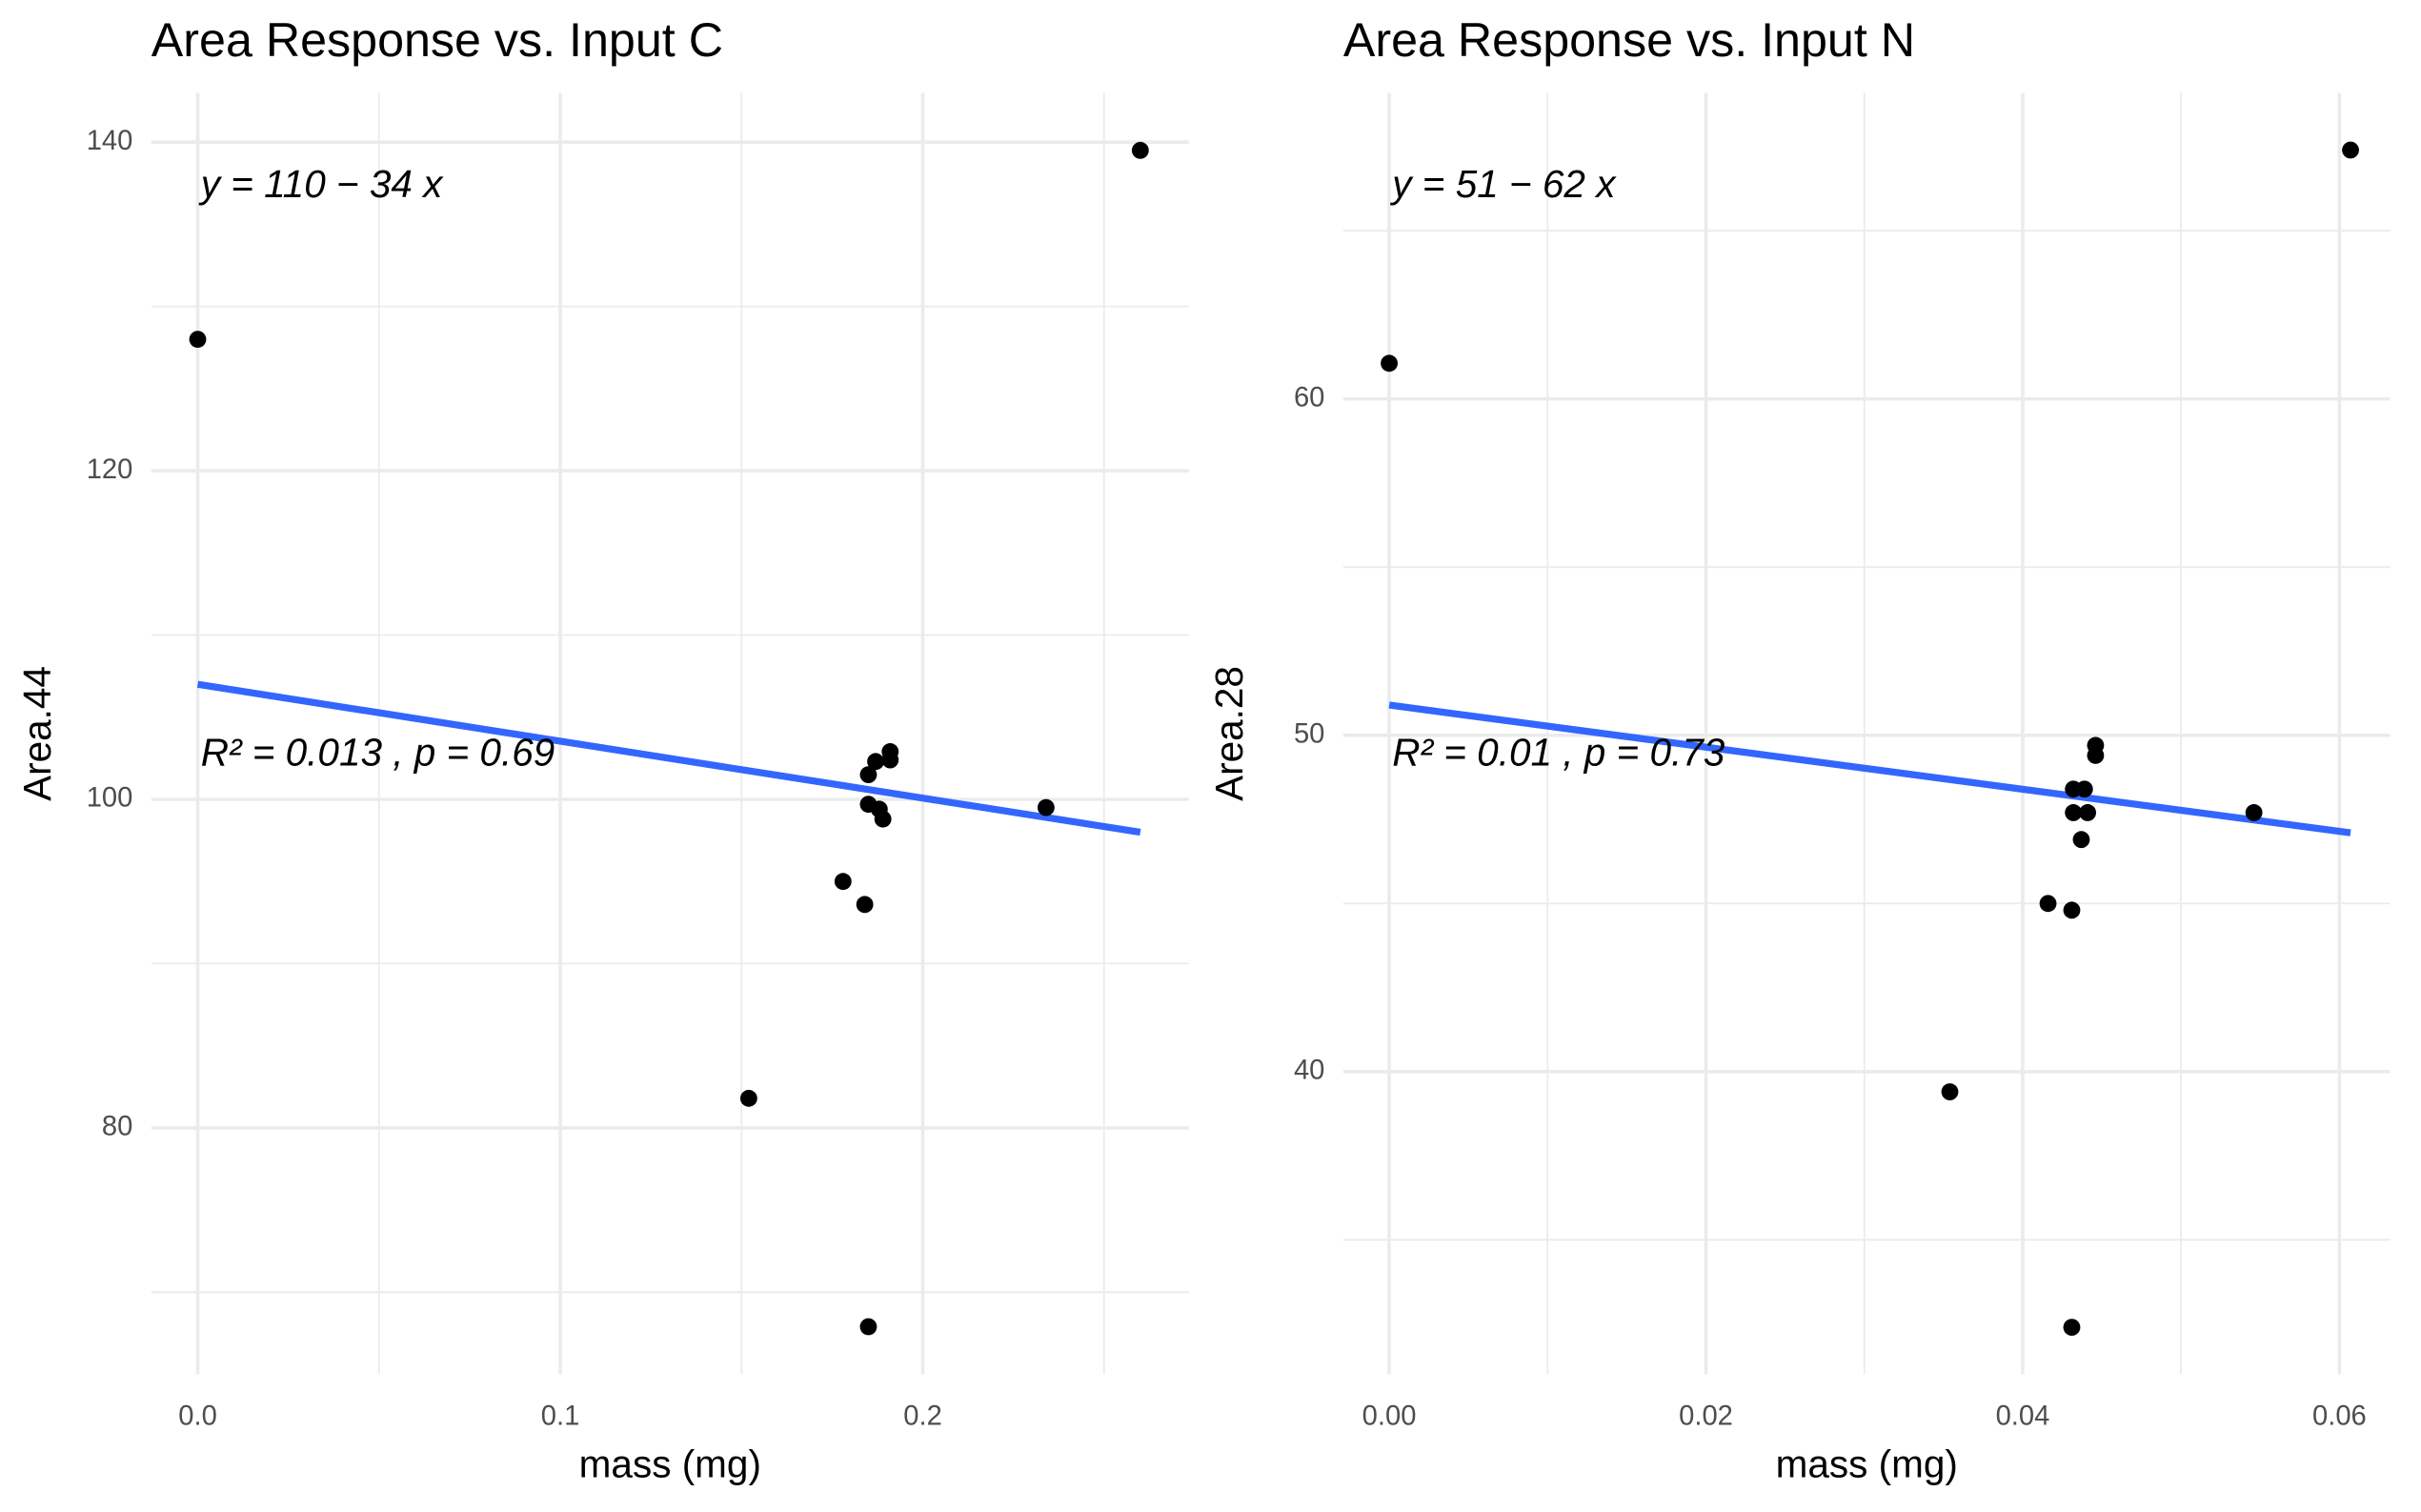  I want to click on x-tick-label: 0.00, so click(1389, 1416).